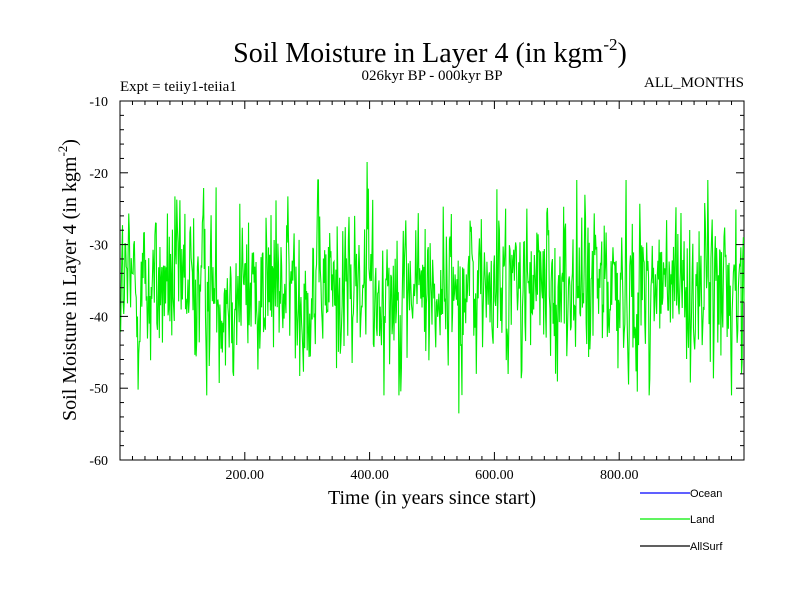 Image resolution: width=800 pixels, height=600 pixels. What do you see at coordinates (62, 151) in the screenshot?
I see `y-axis-title-sup: -2` at bounding box center [62, 151].